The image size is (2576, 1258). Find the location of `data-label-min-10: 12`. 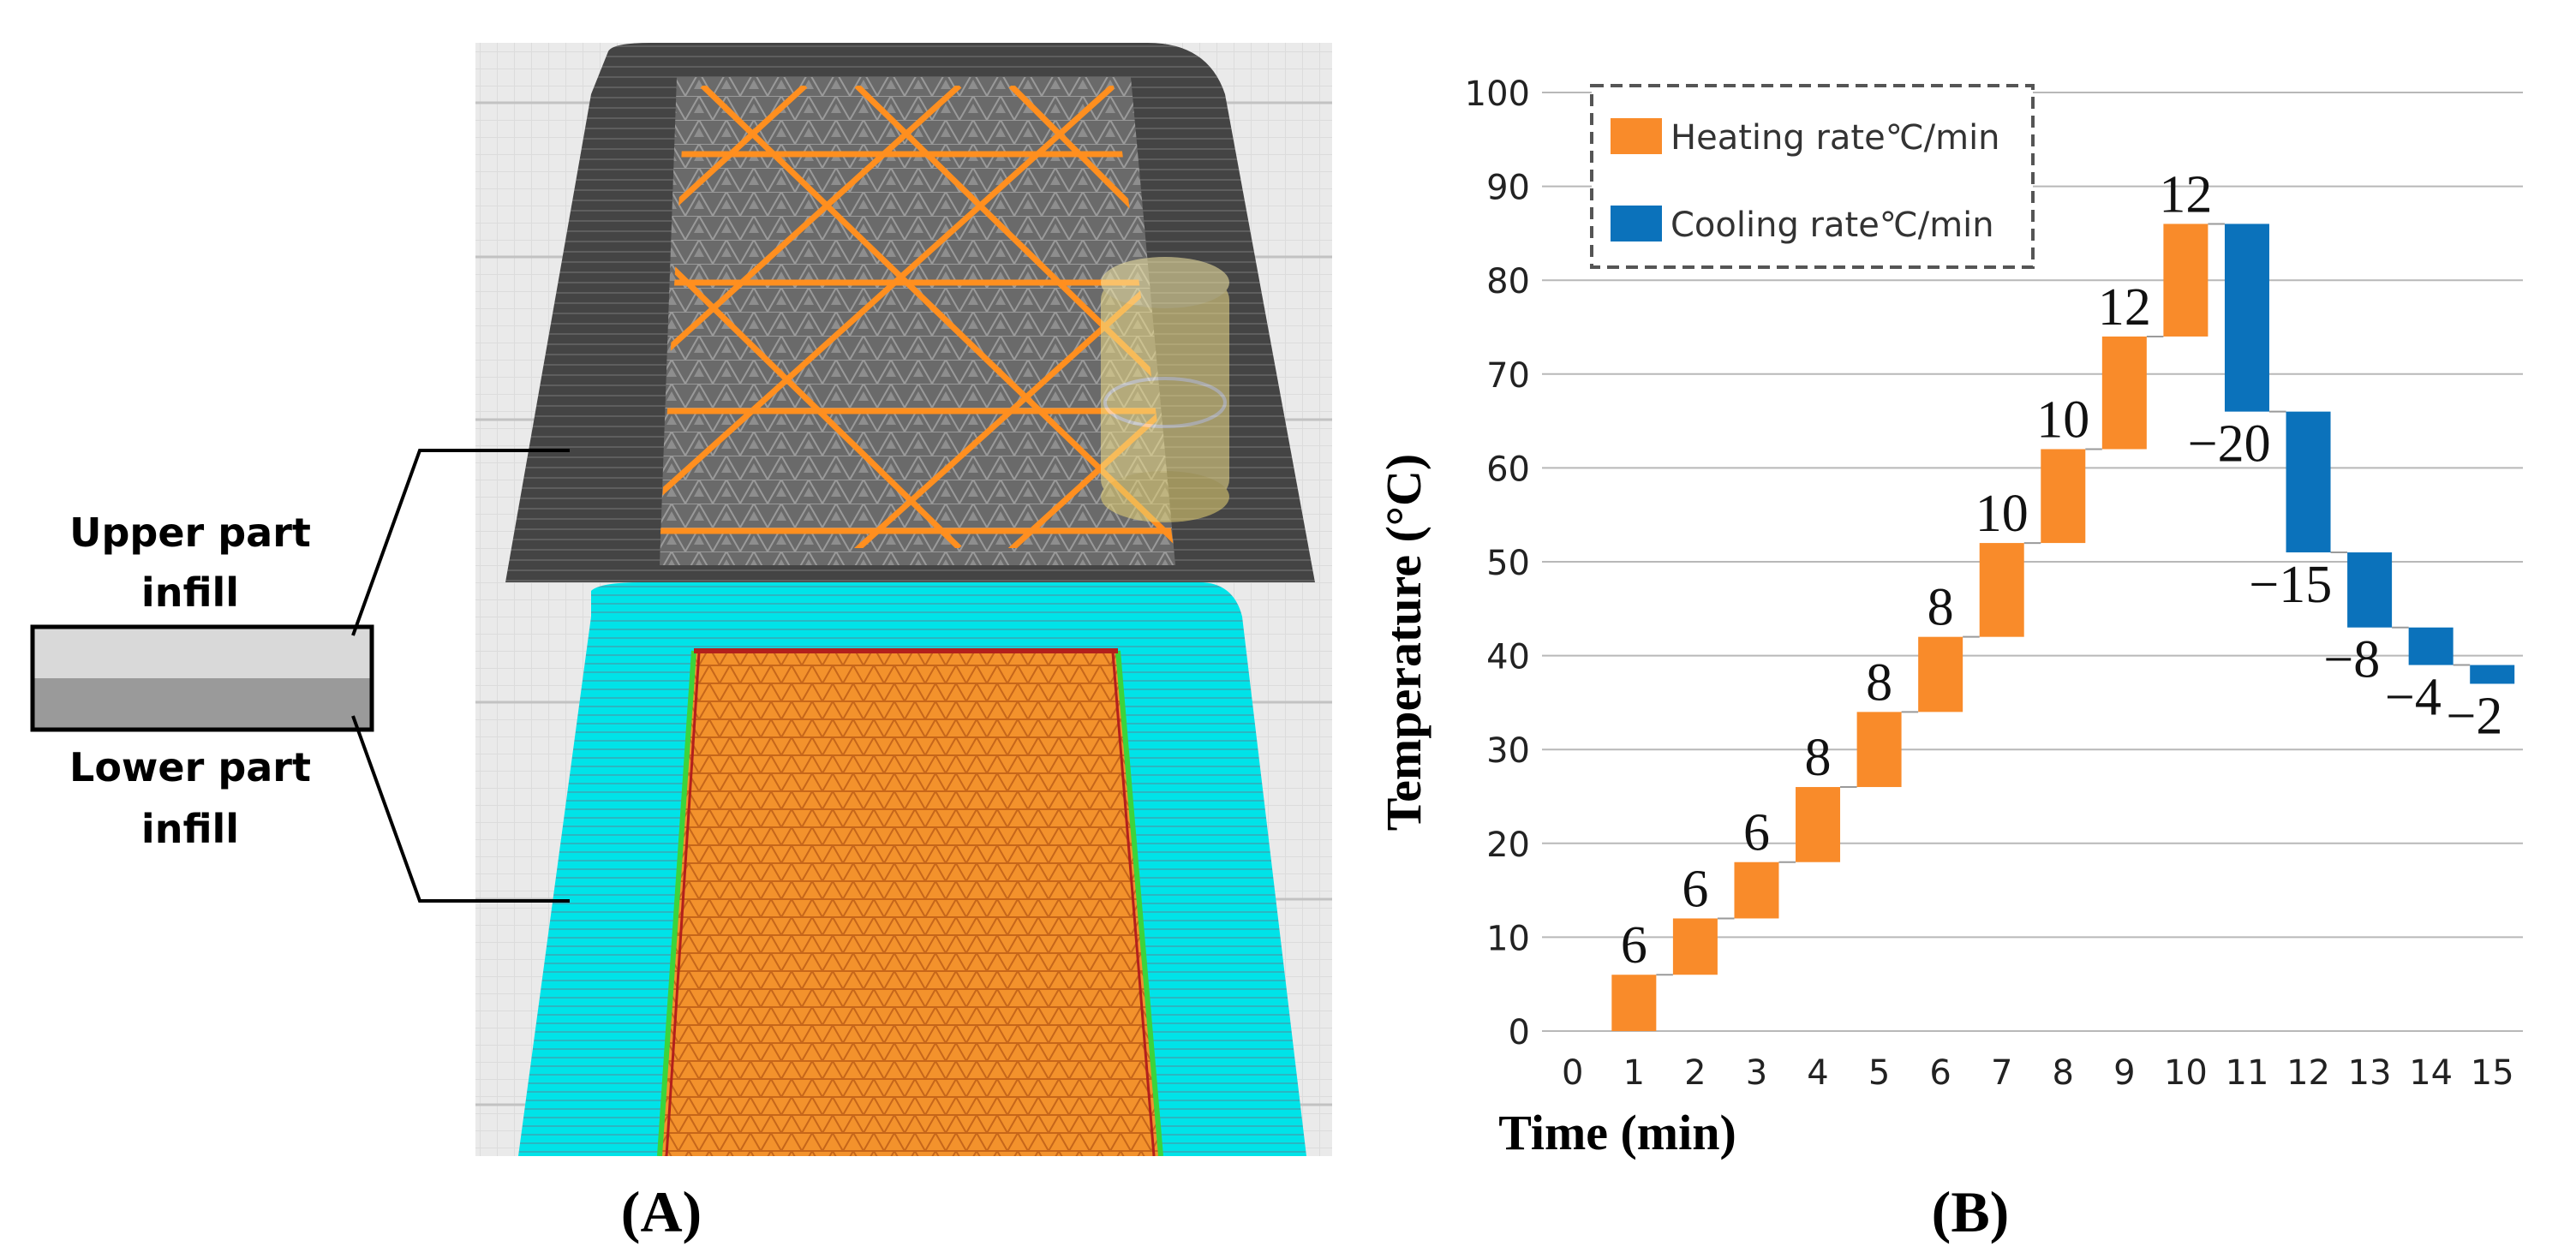

data-label-min-10: 12 is located at coordinates (2185, 194).